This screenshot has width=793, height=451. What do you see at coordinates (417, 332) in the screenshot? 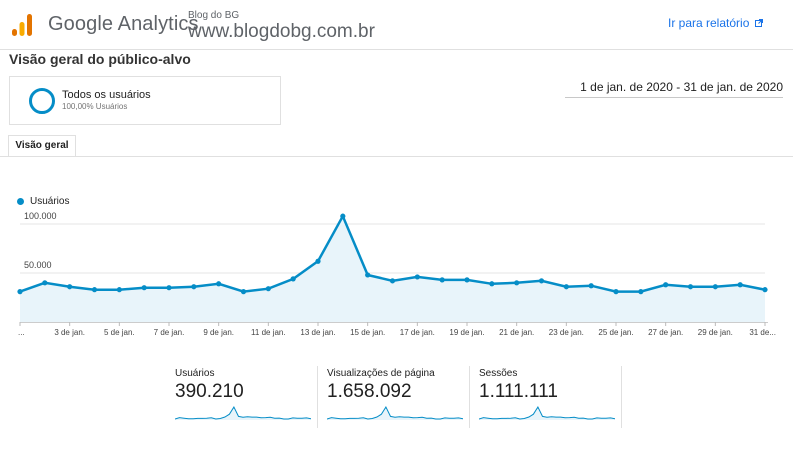
I see `x-tick-label: 17 de jan.` at bounding box center [417, 332].